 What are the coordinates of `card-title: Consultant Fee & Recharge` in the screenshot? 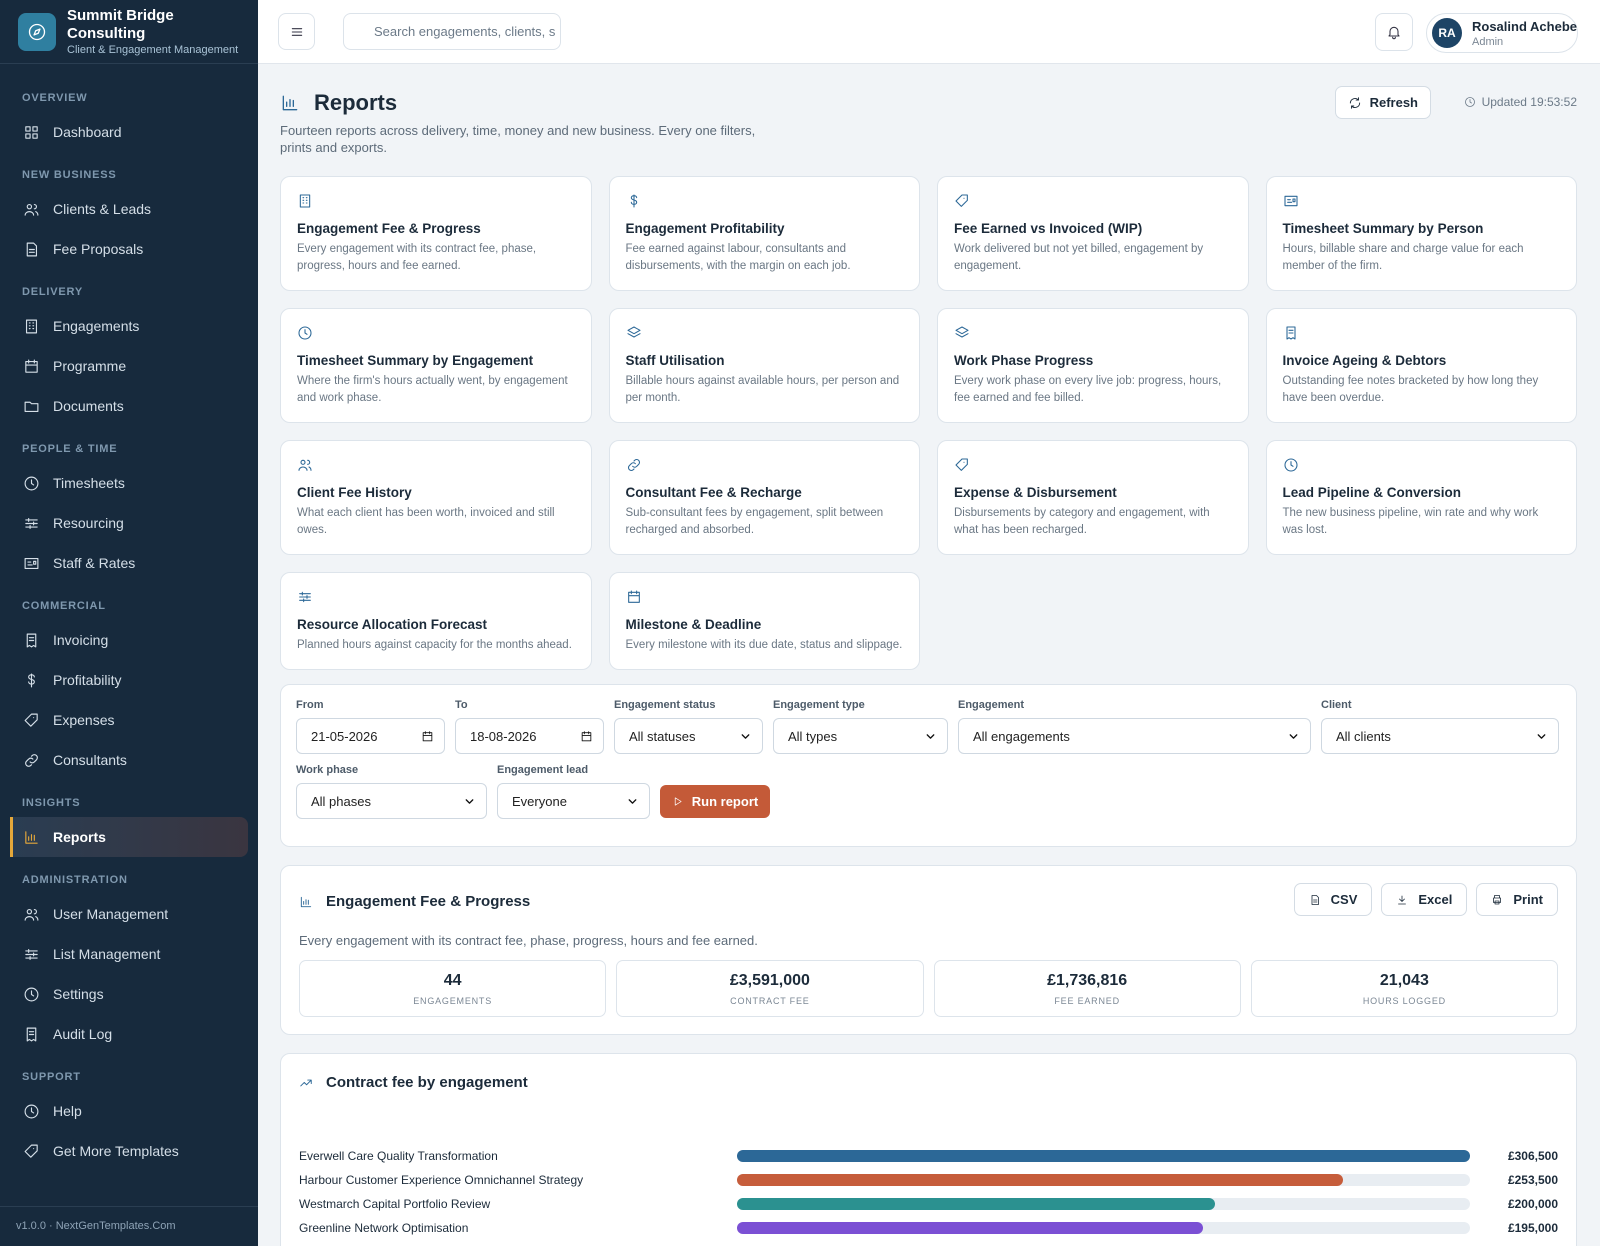 It's located at (713, 492).